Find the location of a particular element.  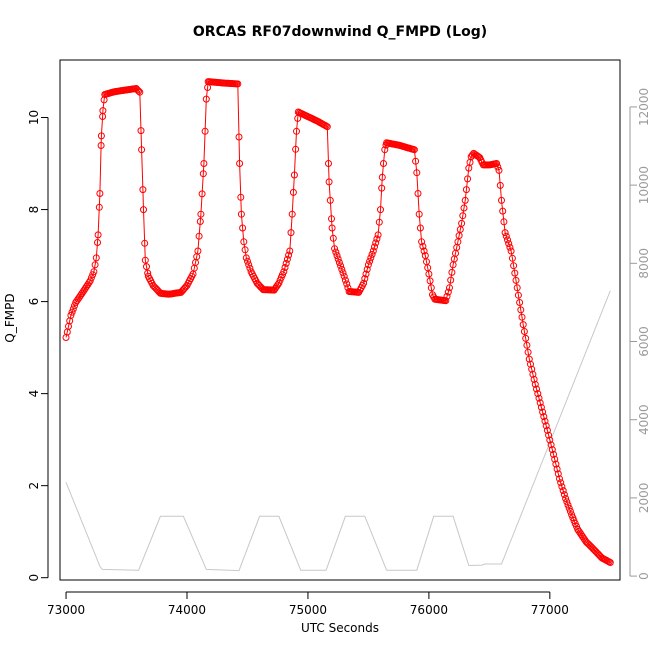

y2-tick-label: 10000 is located at coordinates (643, 185).